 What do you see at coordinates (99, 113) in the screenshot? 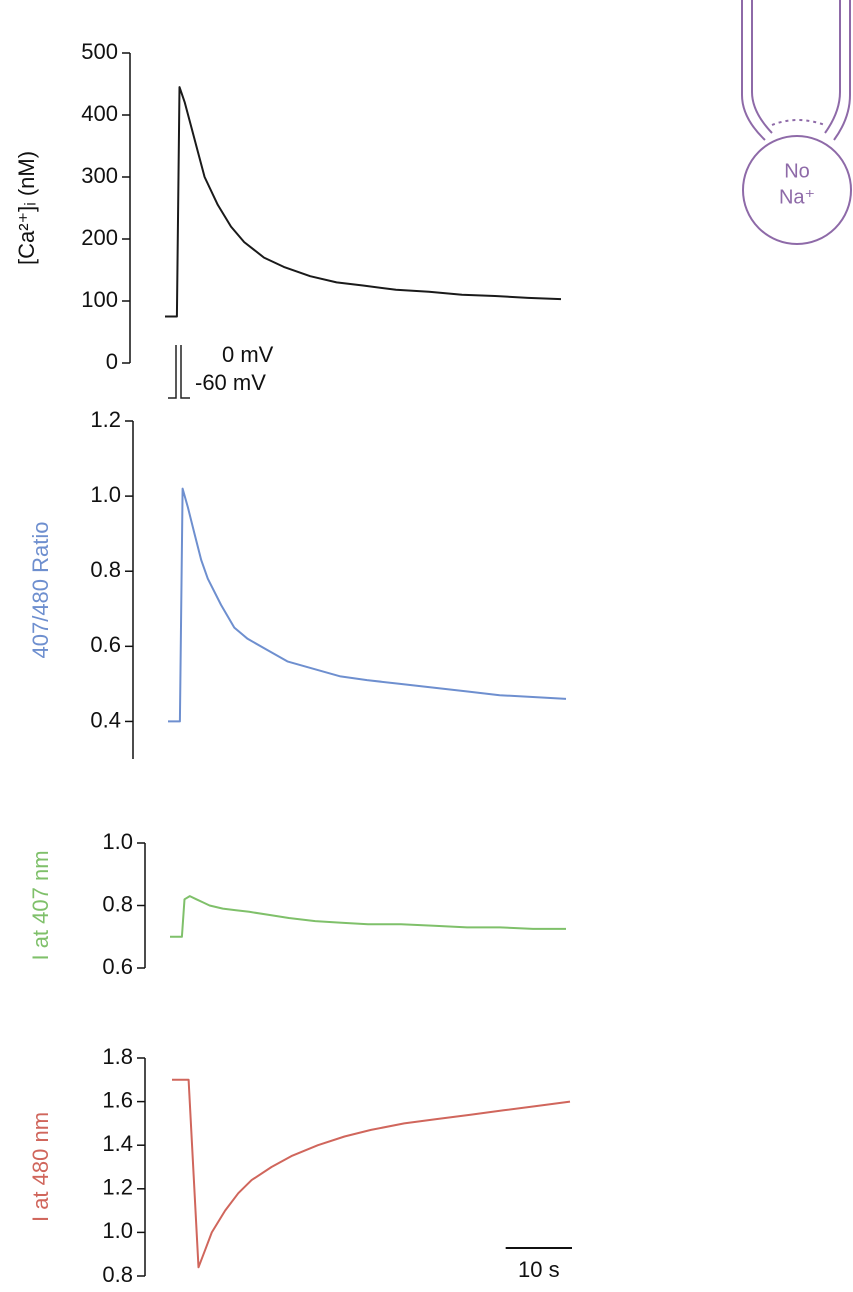
I see `y-tick-label: 400` at bounding box center [99, 113].